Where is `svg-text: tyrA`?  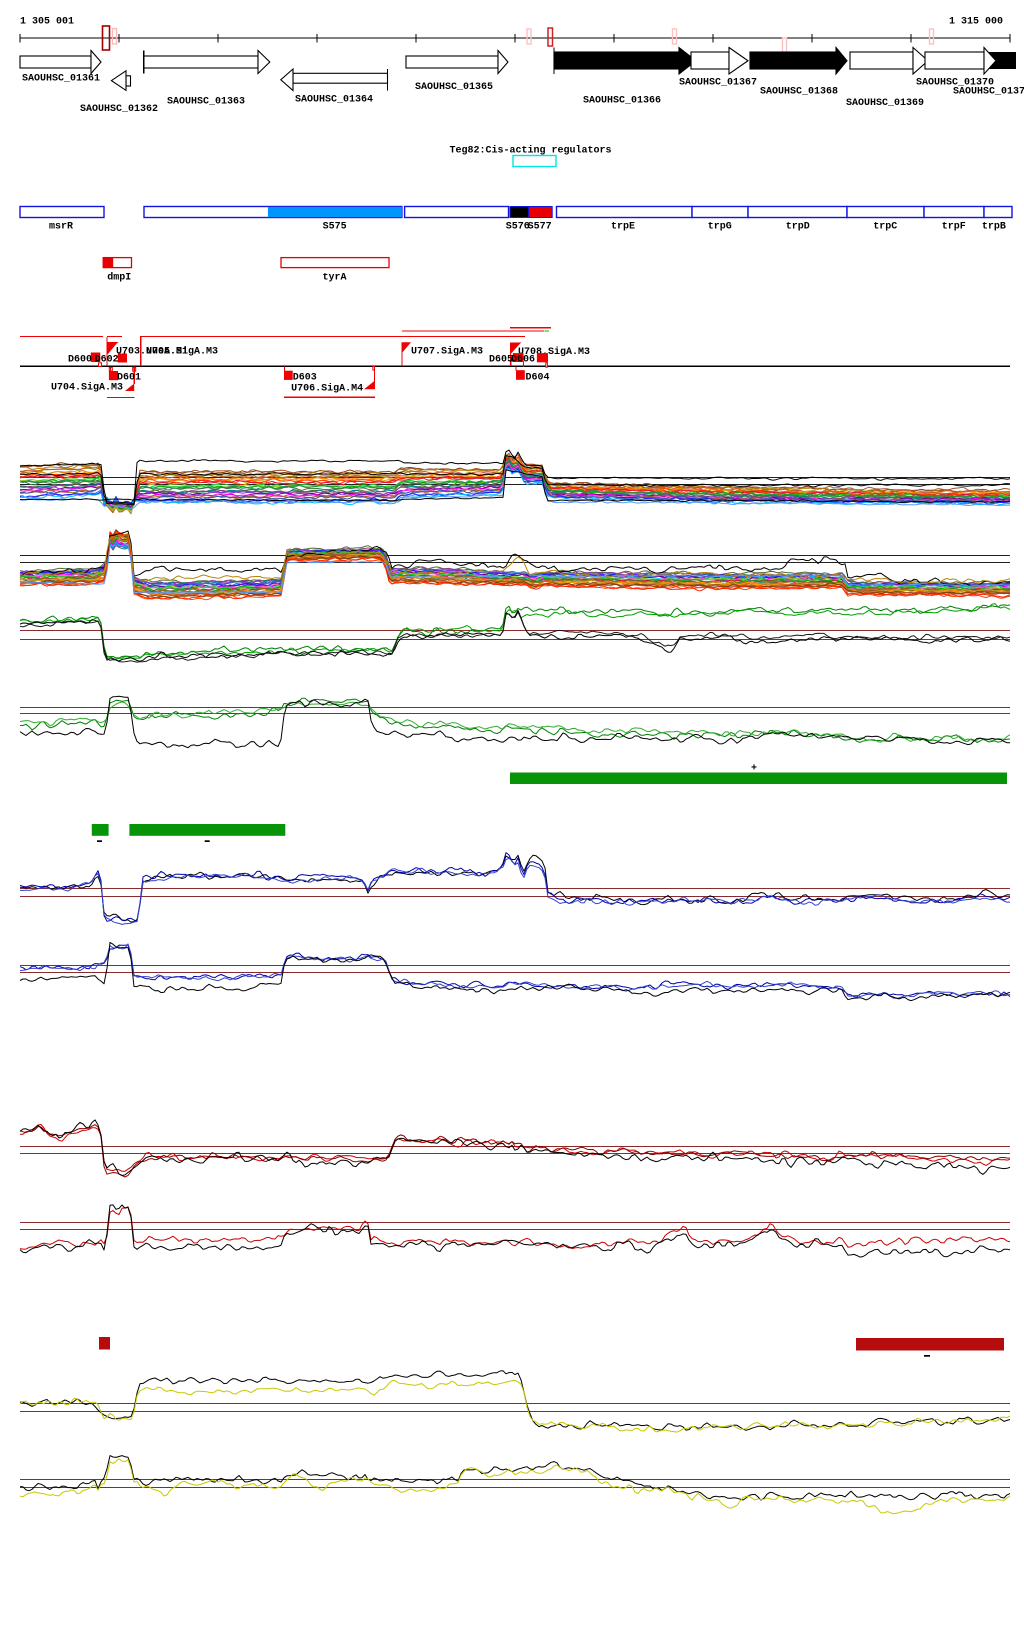 svg-text: tyrA is located at coordinates (335, 278).